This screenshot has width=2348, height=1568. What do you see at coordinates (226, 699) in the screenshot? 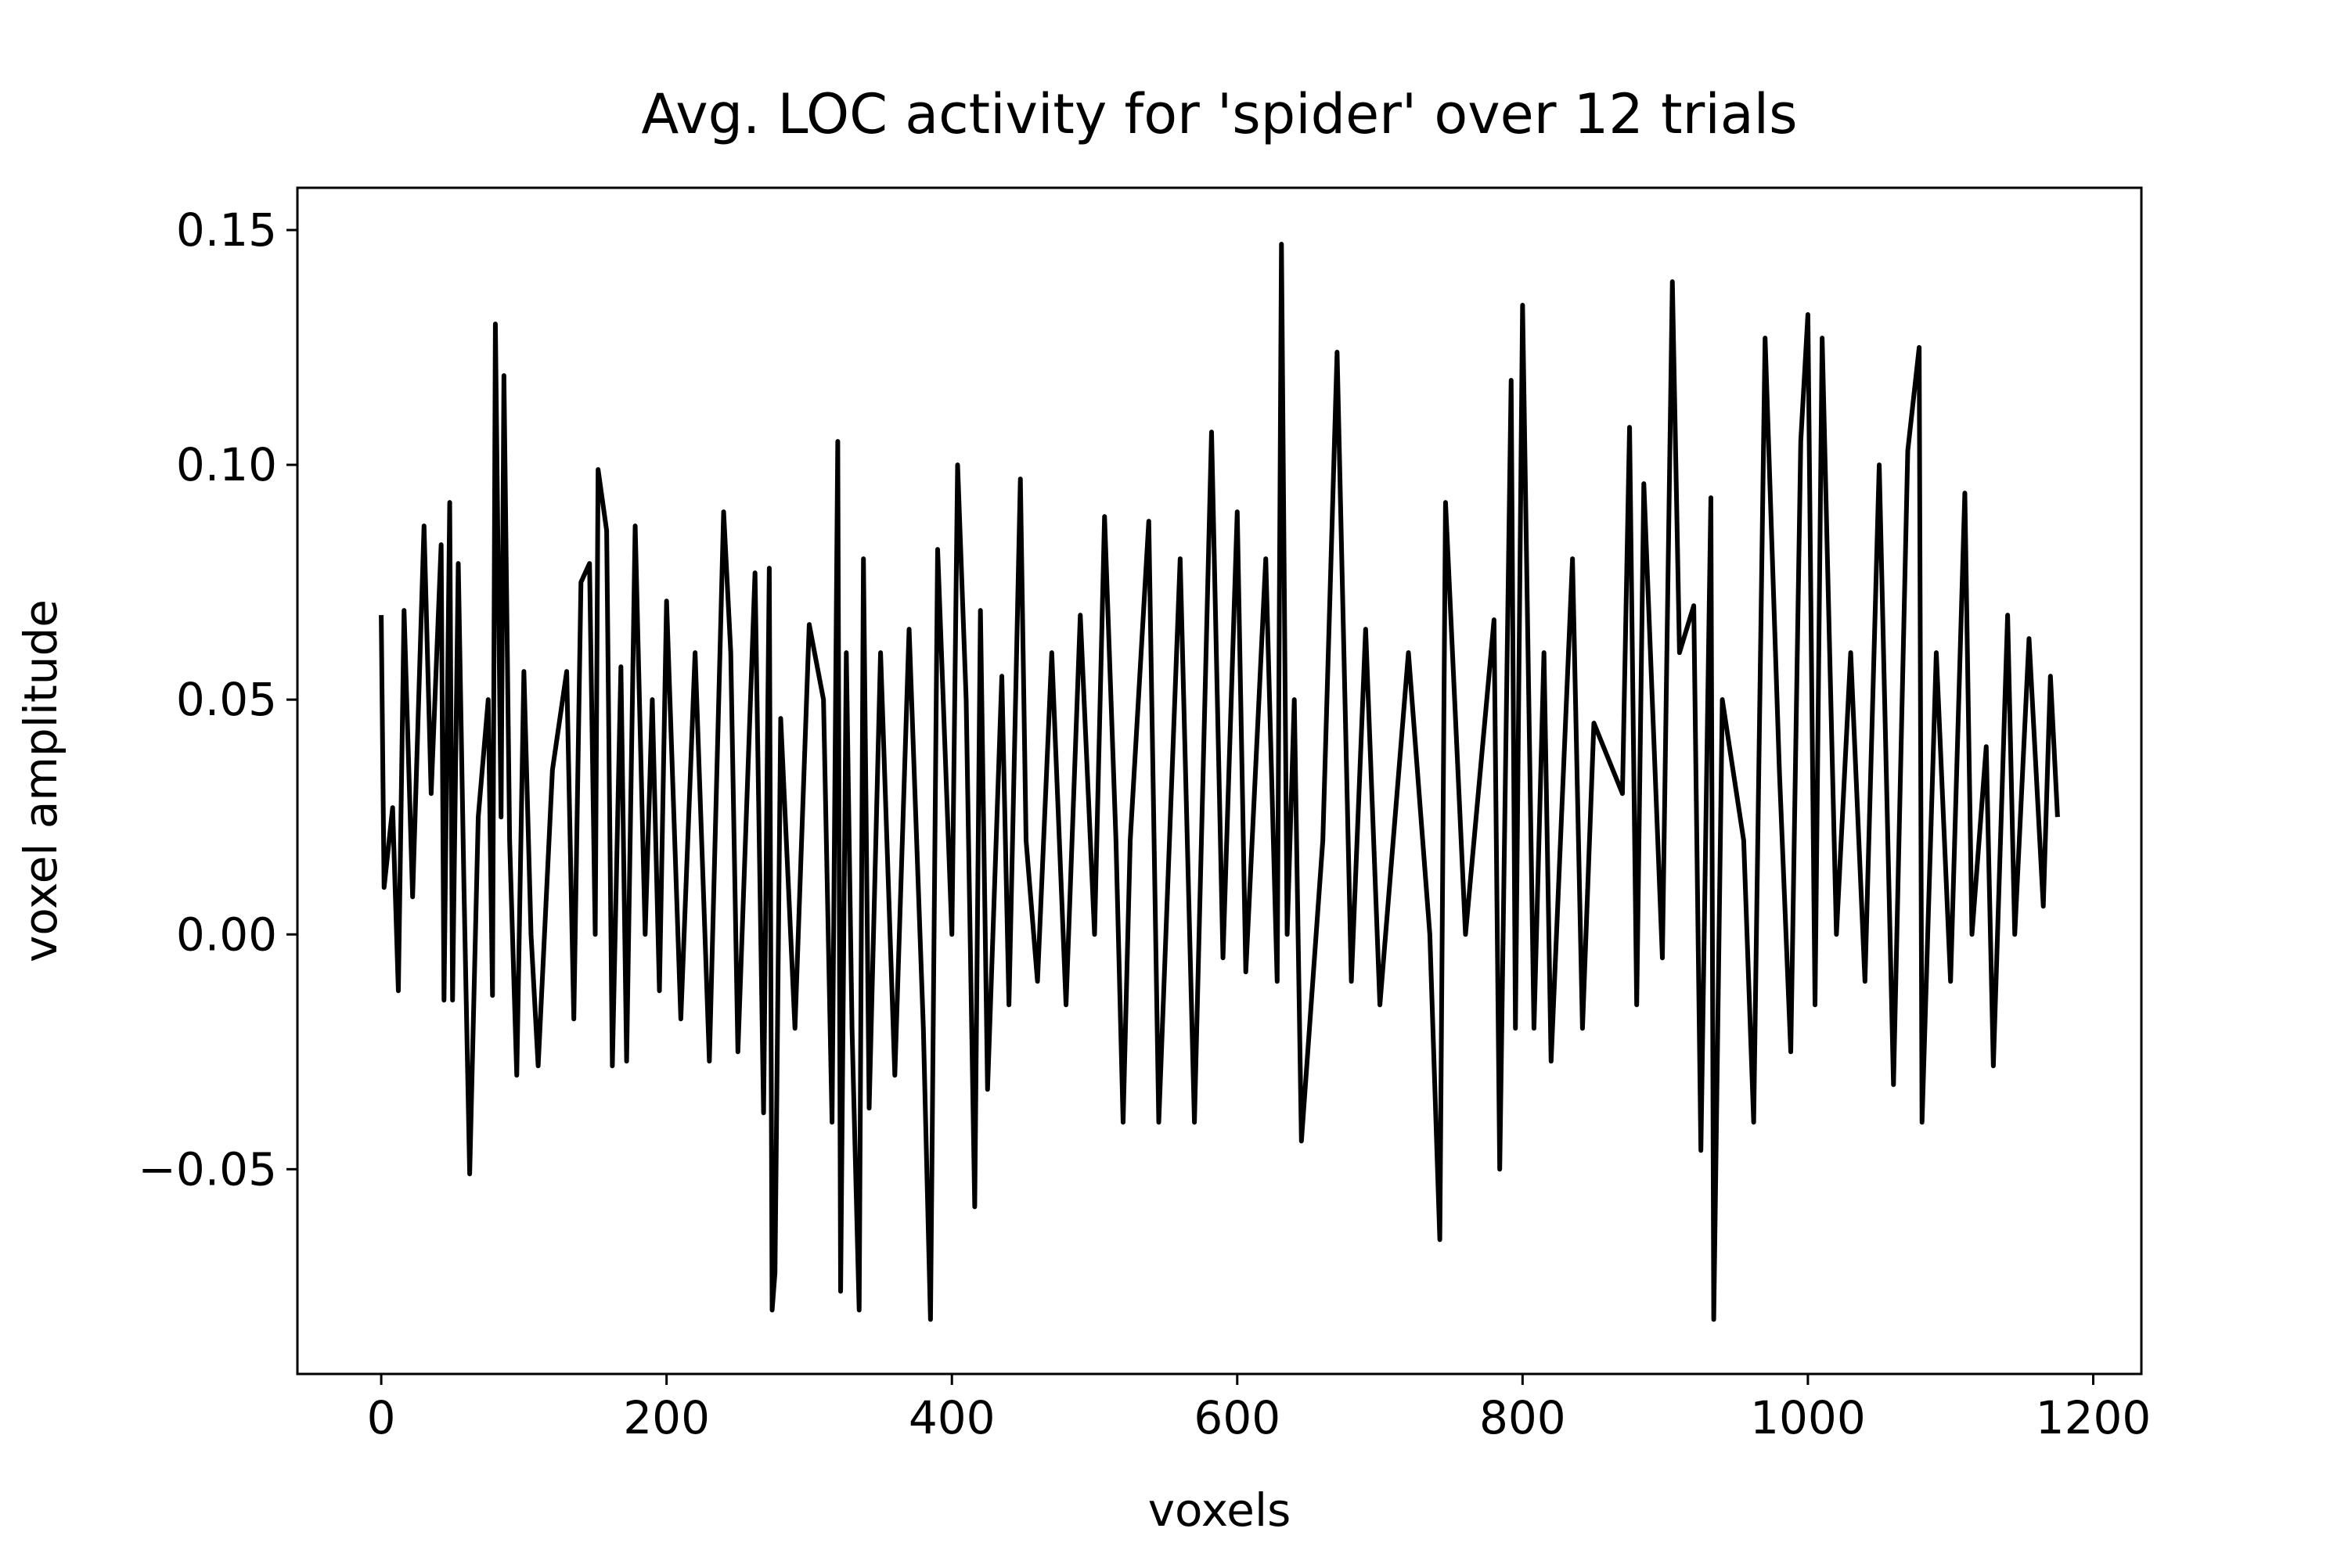
I see `y-tick-label: 0.05` at bounding box center [226, 699].